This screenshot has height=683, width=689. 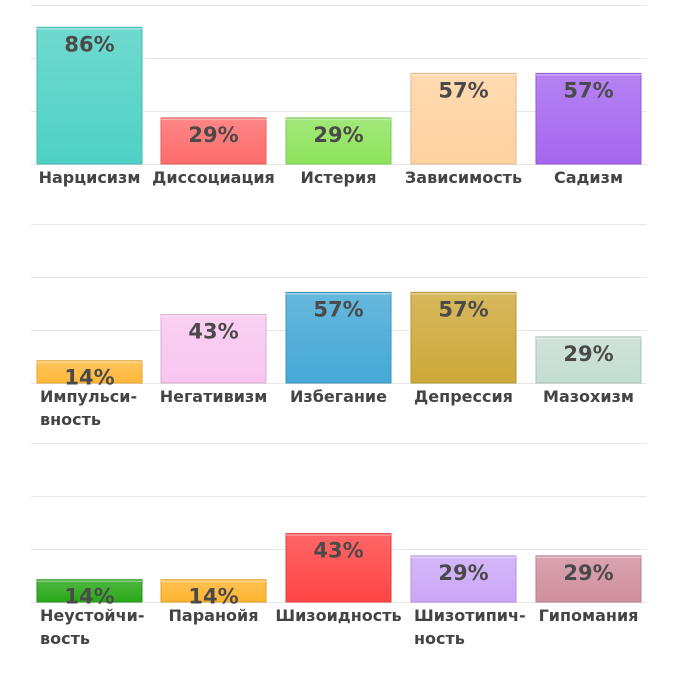 What do you see at coordinates (338, 615) in the screenshot?
I see `category-label: Шизоидность` at bounding box center [338, 615].